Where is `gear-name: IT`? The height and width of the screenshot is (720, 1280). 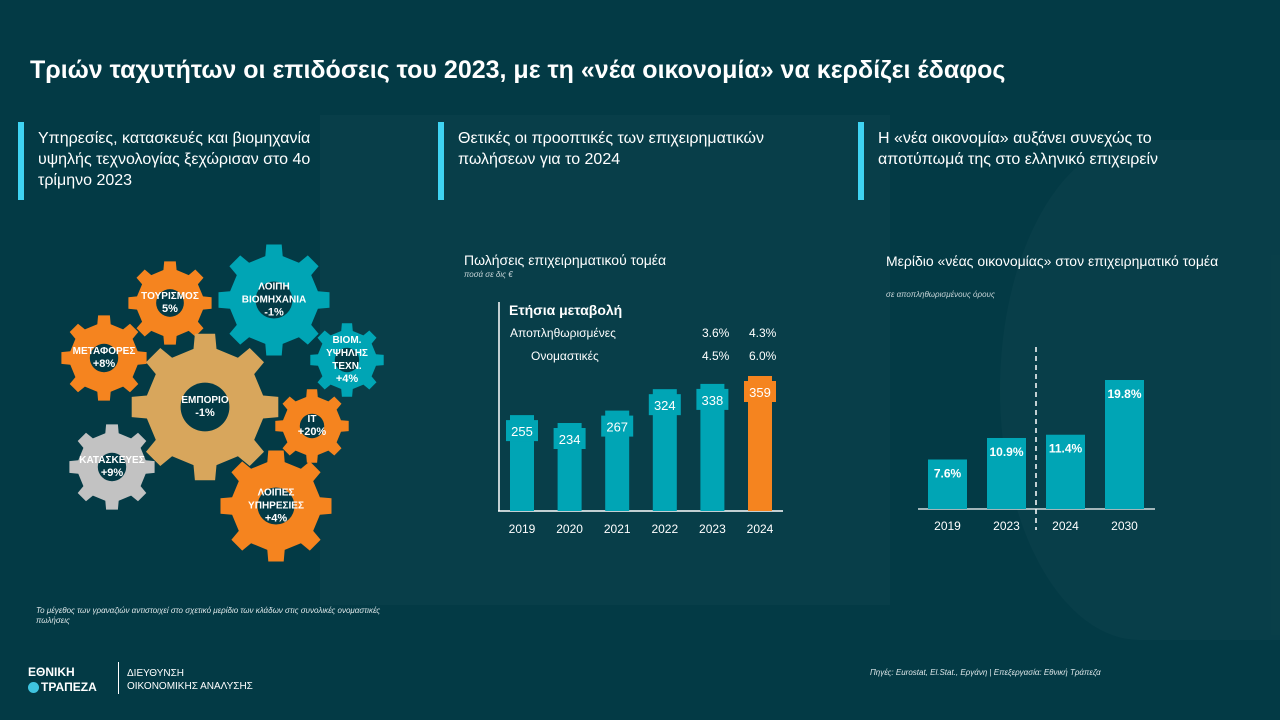 gear-name: IT is located at coordinates (312, 419).